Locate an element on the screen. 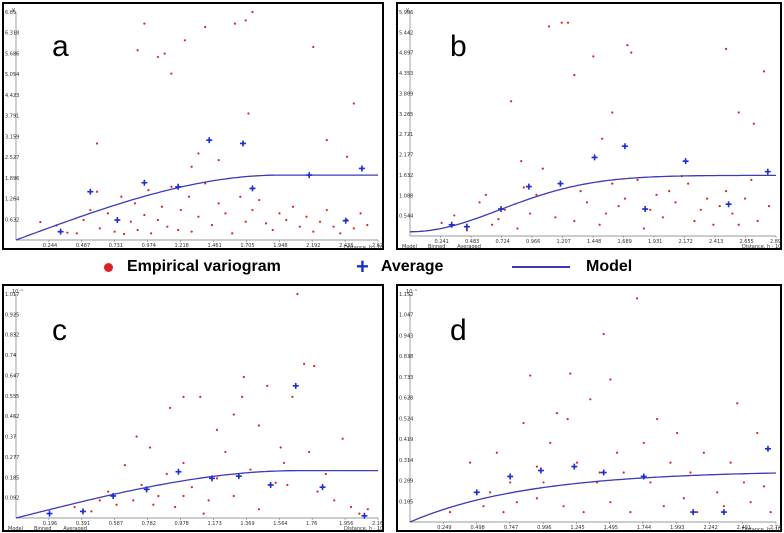 This screenshot has width=784, height=533. y-tick-label: 0.943 is located at coordinates (406, 336).